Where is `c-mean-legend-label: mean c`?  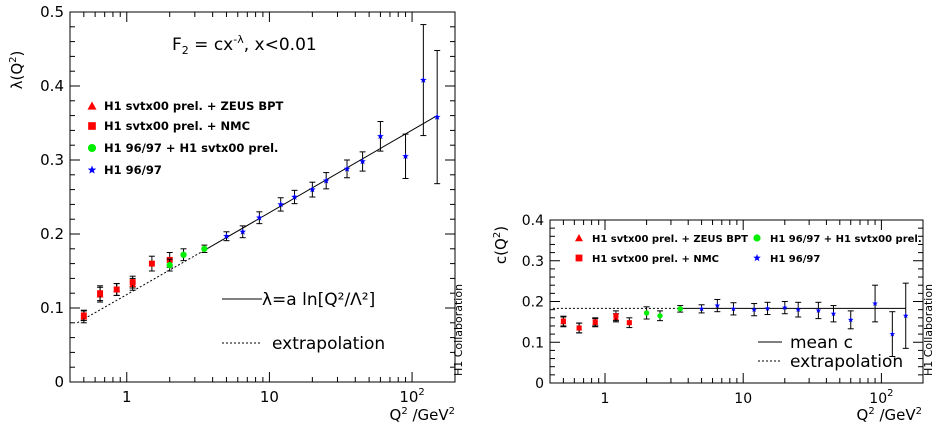
c-mean-legend-label: mean c is located at coordinates (821, 343).